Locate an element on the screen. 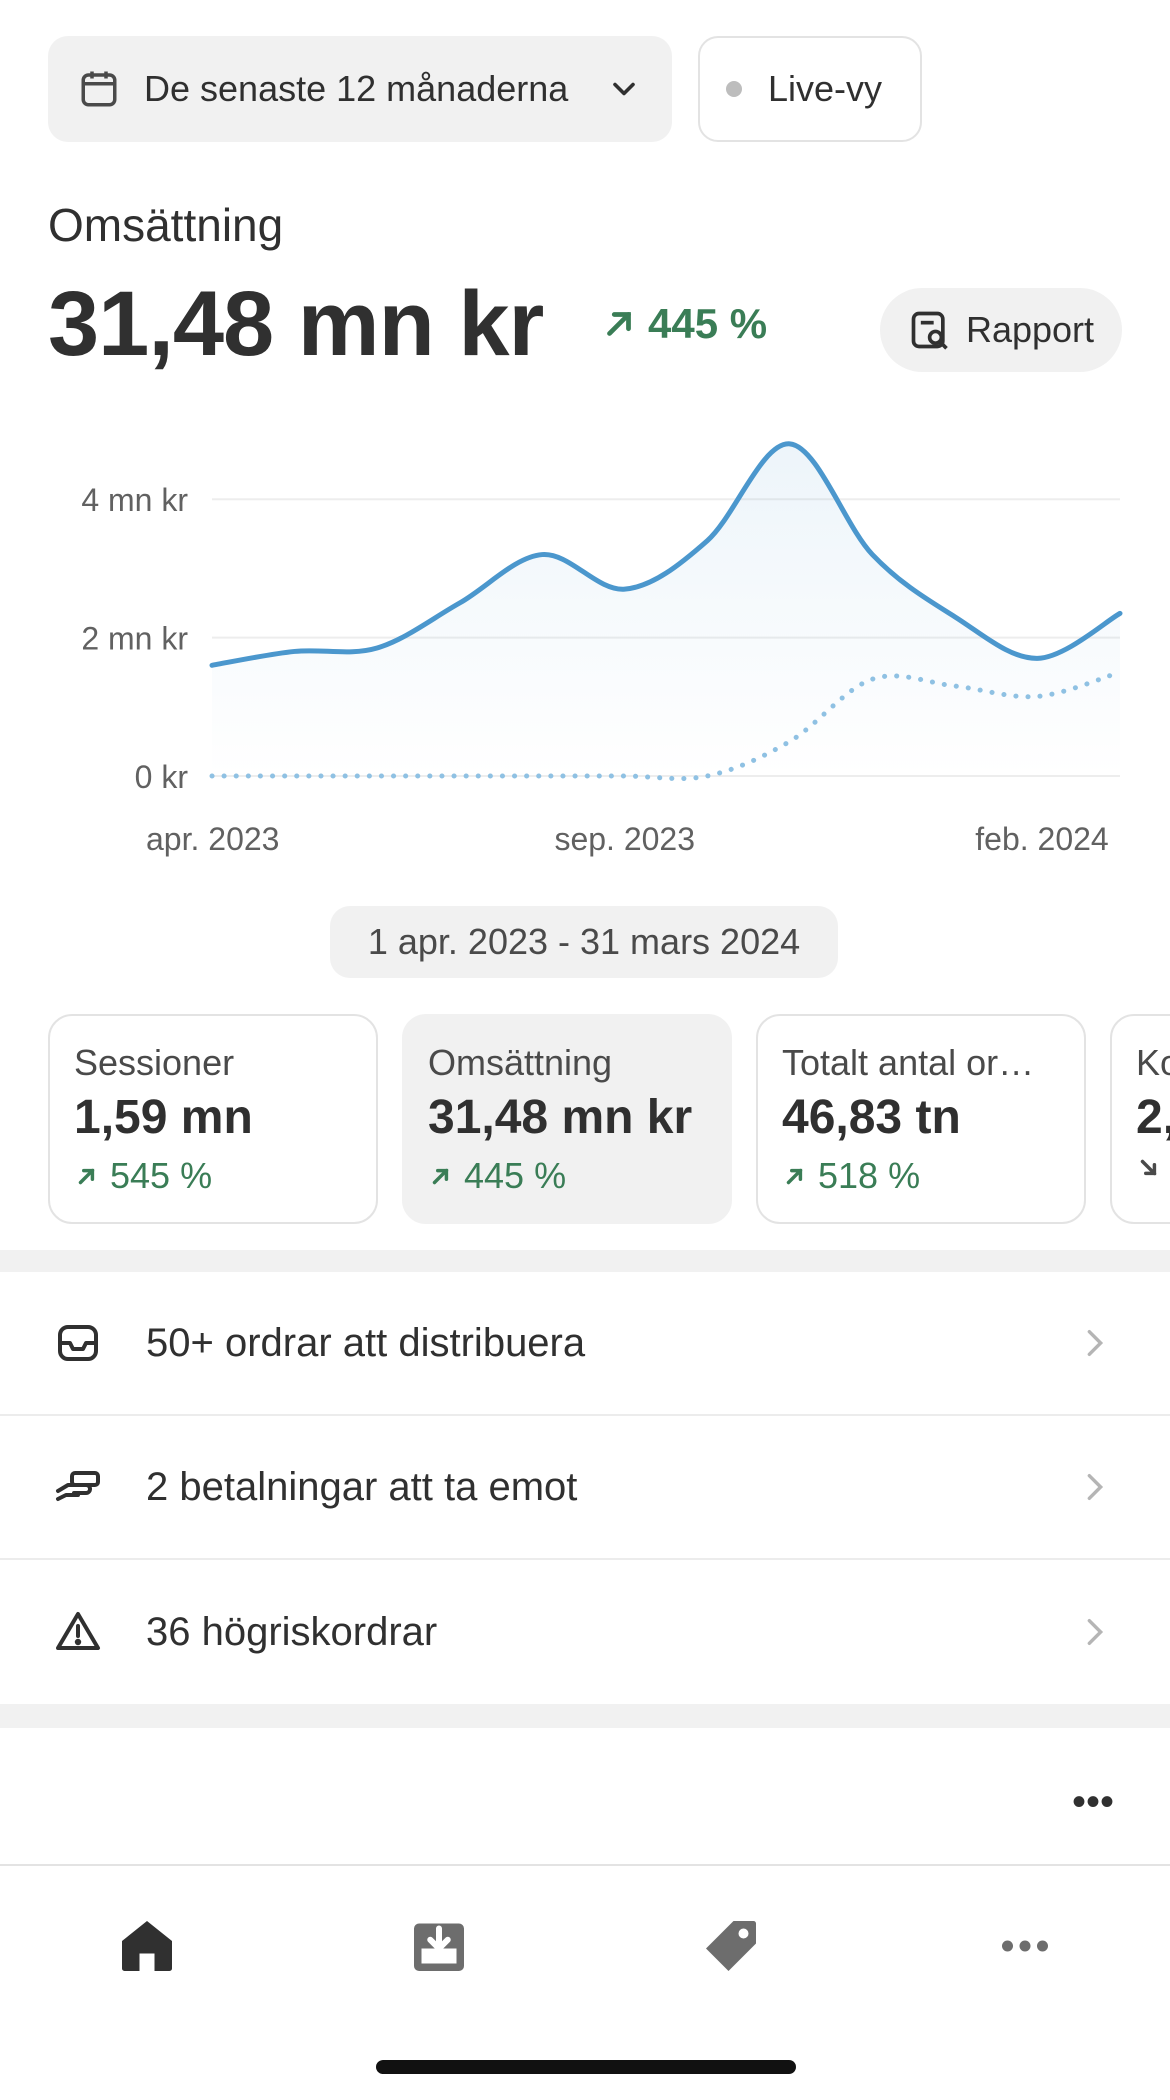 This screenshot has height=2100, width=1170. warning-icon is located at coordinates (78, 1631).